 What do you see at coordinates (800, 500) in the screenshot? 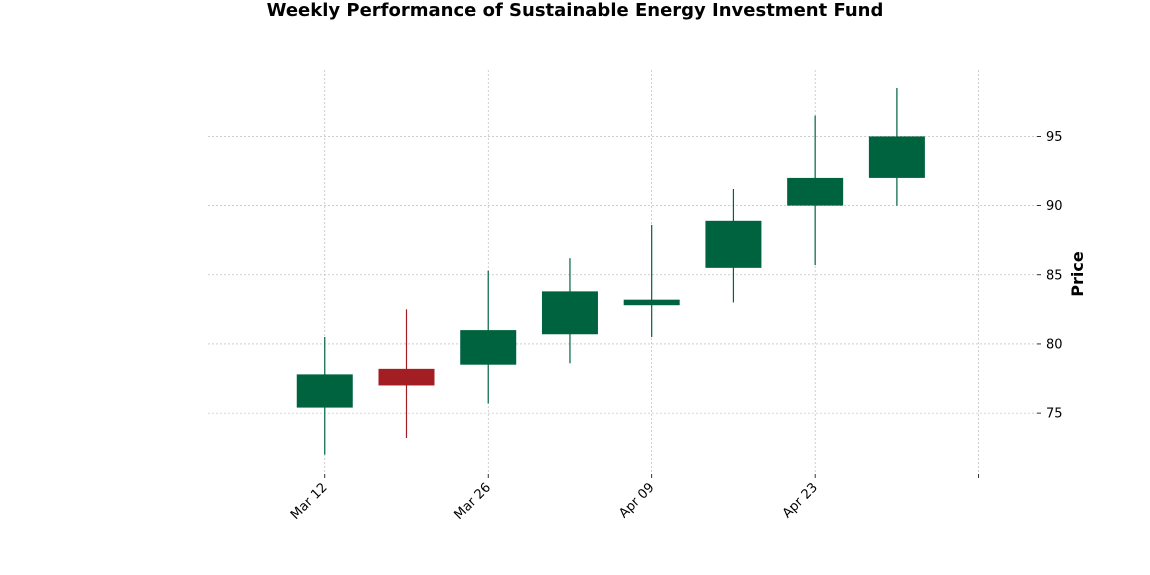
I see `x-tick-label: Apr 23` at bounding box center [800, 500].